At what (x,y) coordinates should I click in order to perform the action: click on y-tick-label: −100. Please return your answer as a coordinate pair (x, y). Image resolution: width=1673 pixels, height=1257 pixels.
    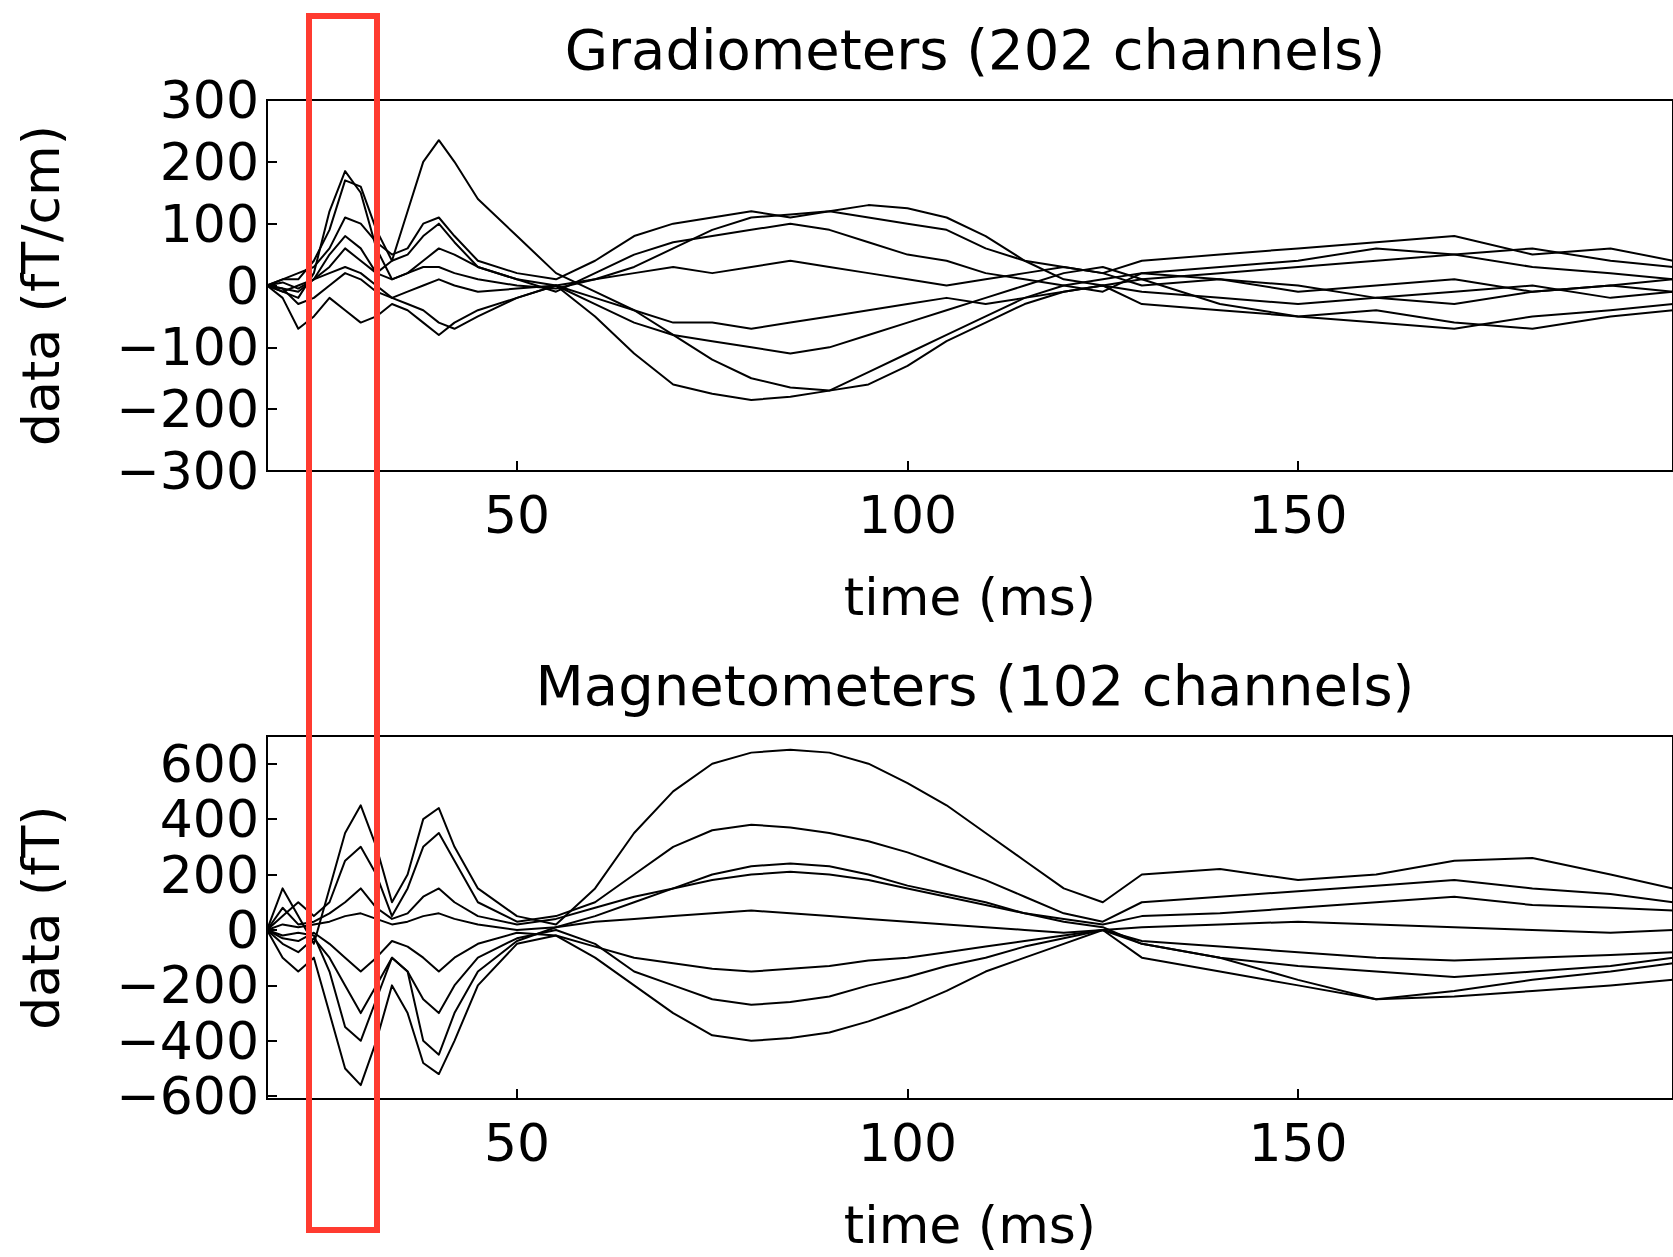
    Looking at the image, I should click on (187, 347).